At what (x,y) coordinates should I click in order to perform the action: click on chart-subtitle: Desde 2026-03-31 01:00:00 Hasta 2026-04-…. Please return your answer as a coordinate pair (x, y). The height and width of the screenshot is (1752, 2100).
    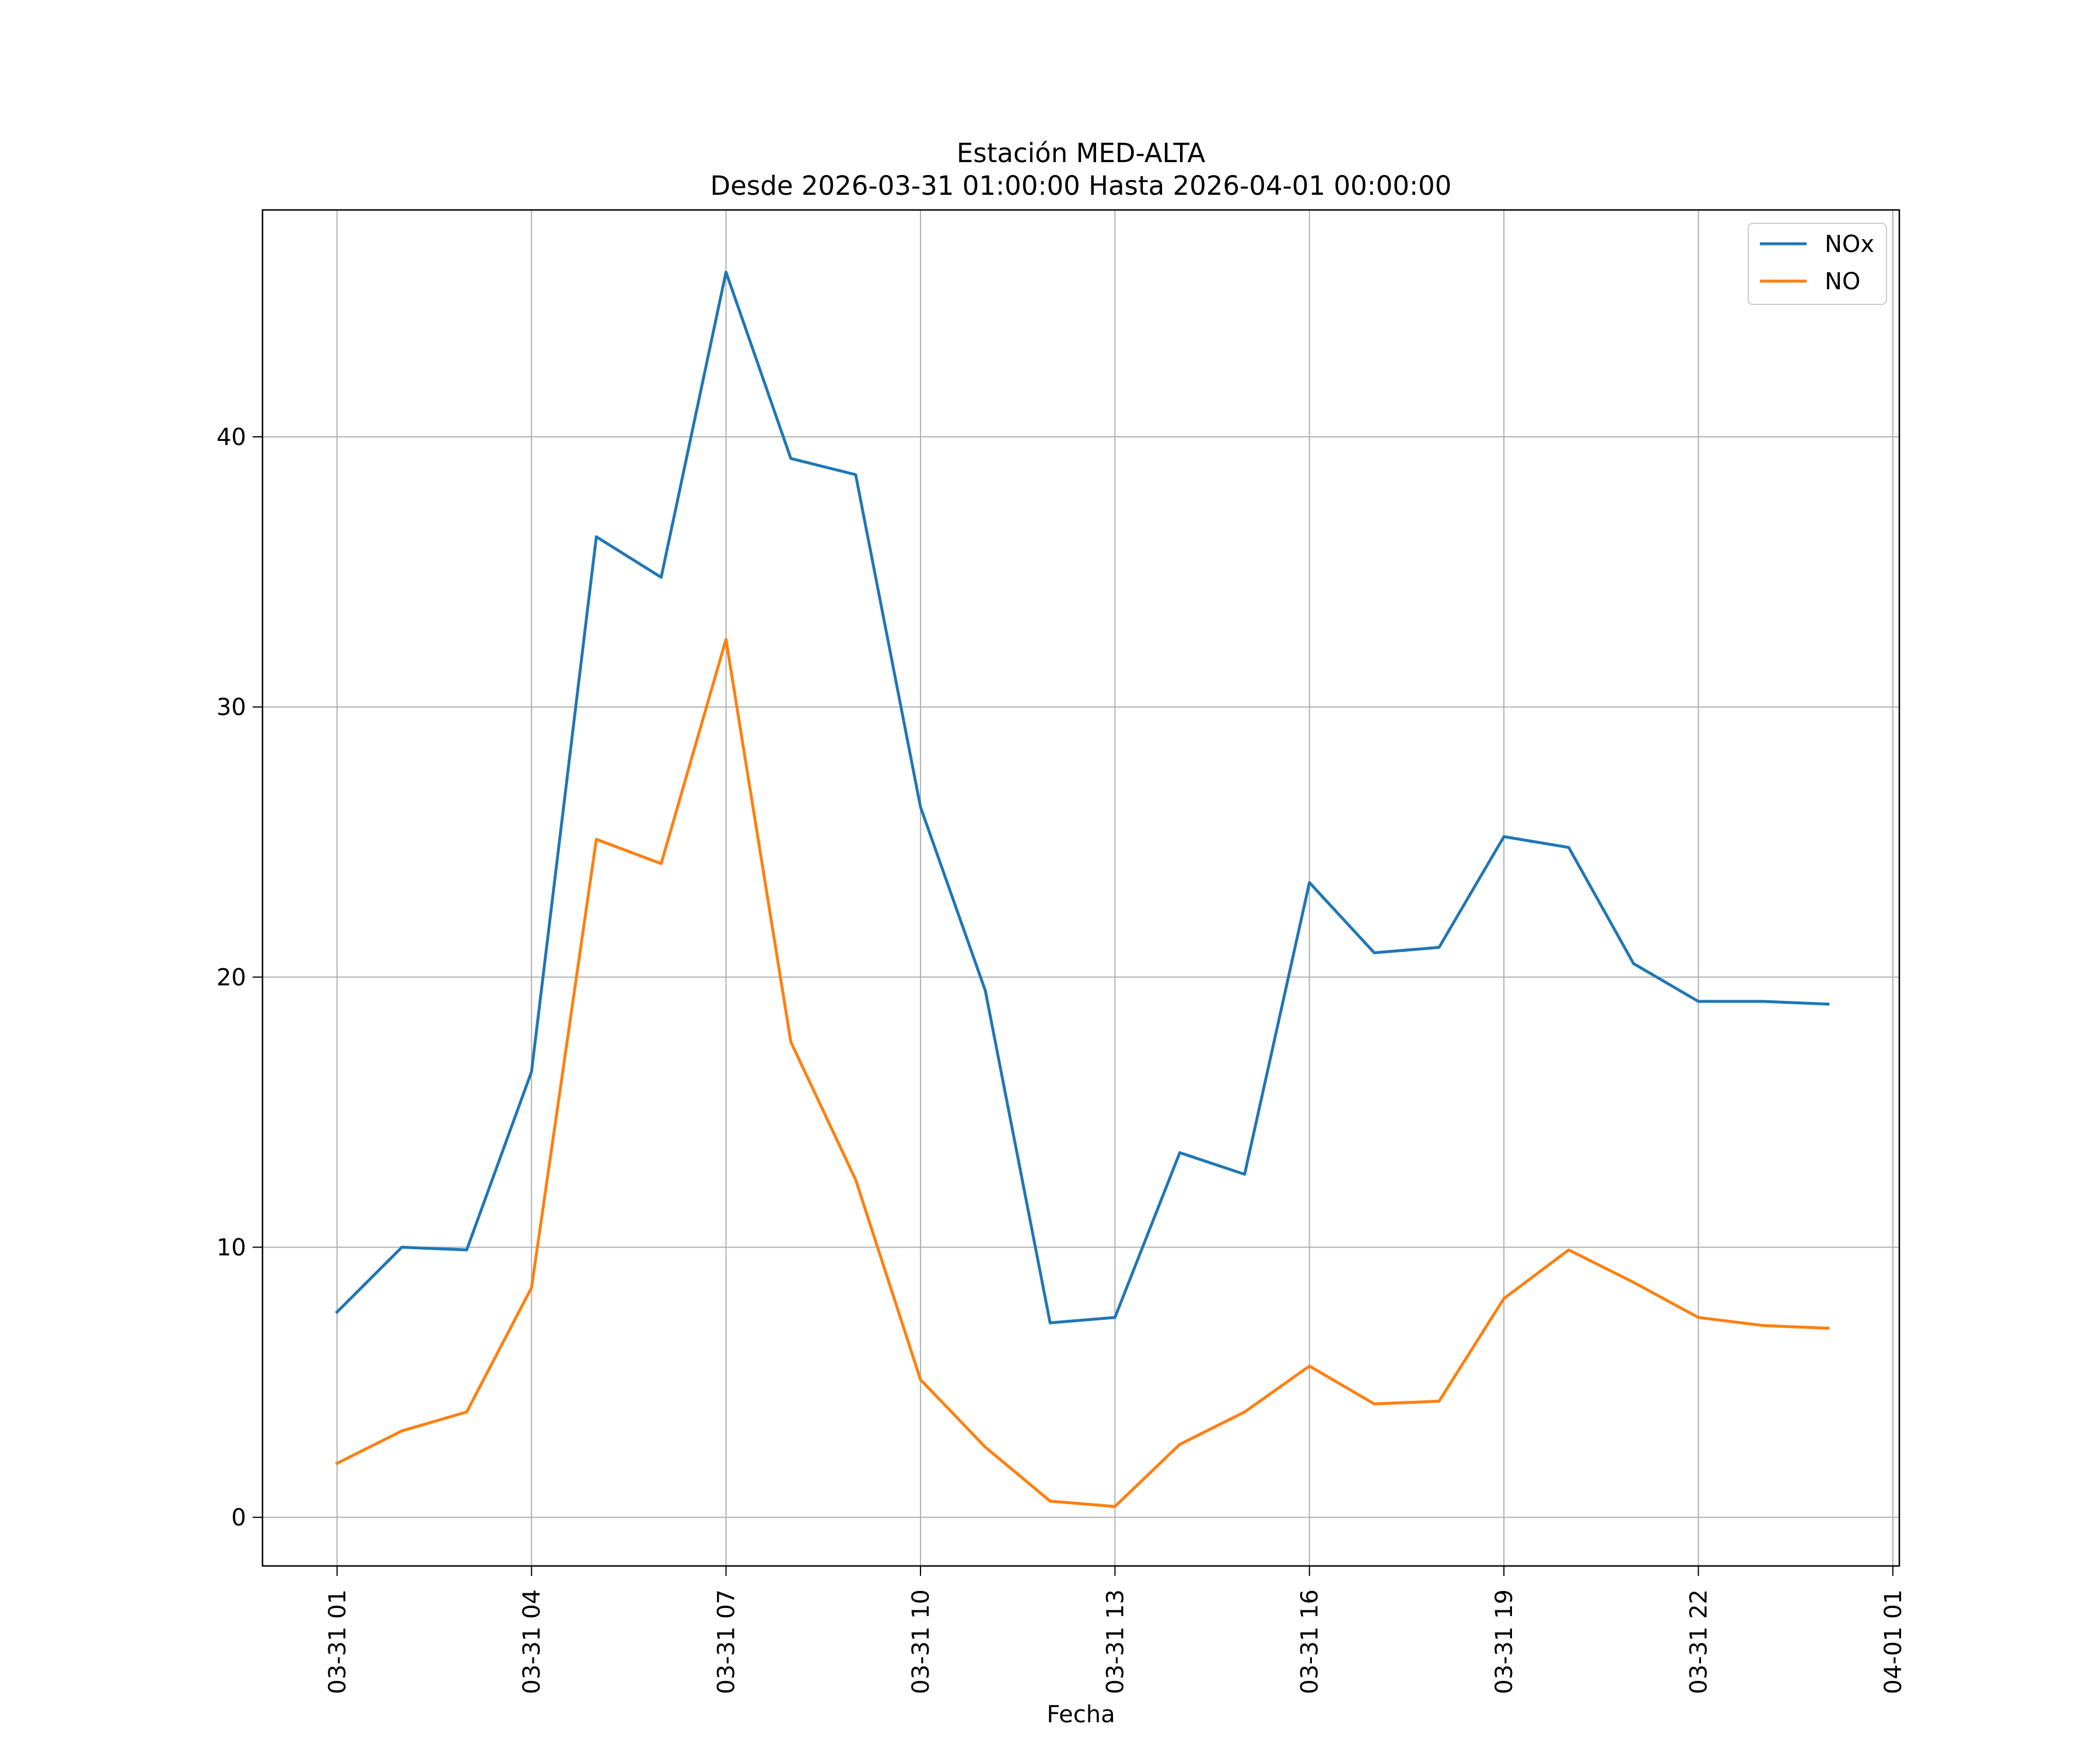
    Looking at the image, I should click on (1081, 186).